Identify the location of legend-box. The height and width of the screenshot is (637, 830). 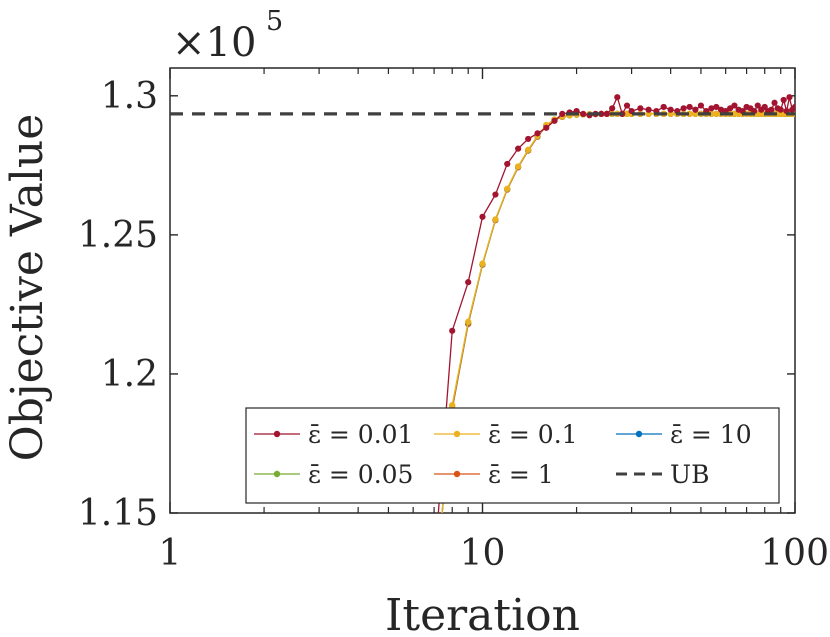
(512, 455).